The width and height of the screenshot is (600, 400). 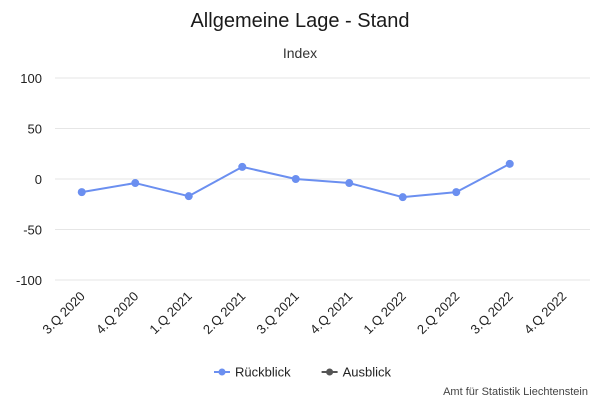 What do you see at coordinates (29, 179) in the screenshot?
I see `y-axis-ticks: 100 50 0 -50 -100` at bounding box center [29, 179].